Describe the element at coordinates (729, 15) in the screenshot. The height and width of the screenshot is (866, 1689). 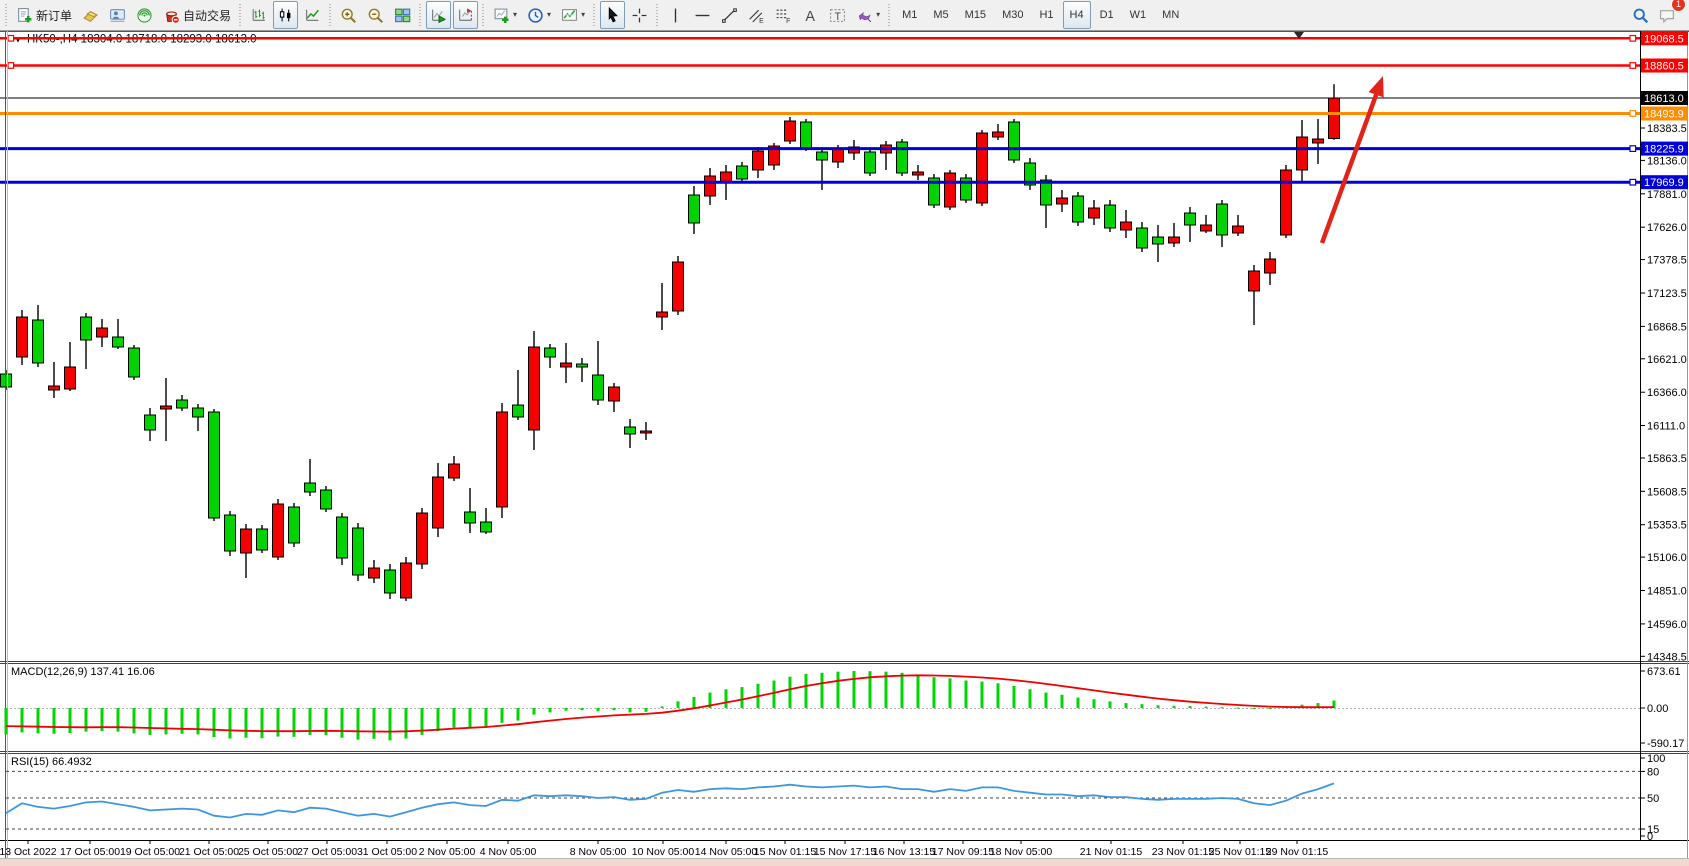
I see `trendline-button` at that location.